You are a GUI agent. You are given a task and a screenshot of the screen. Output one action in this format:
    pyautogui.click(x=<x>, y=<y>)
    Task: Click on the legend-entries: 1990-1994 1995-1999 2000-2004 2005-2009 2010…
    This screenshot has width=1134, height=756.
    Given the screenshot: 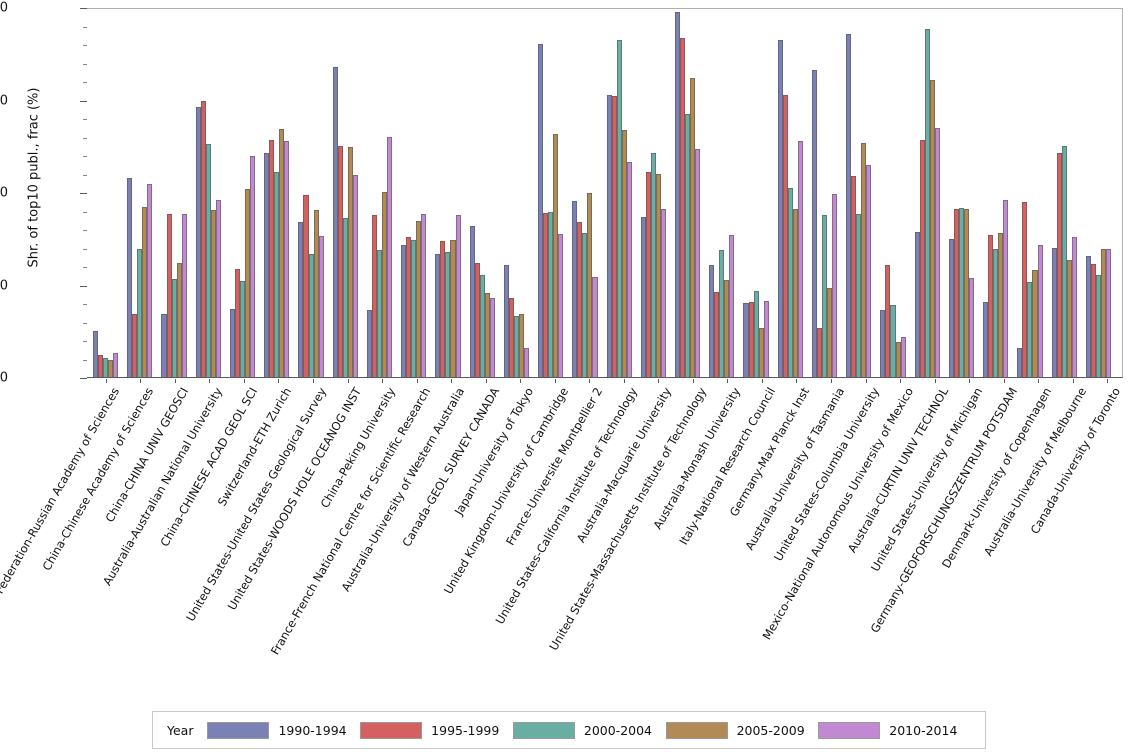 What is the action you would take?
    pyautogui.click(x=589, y=730)
    